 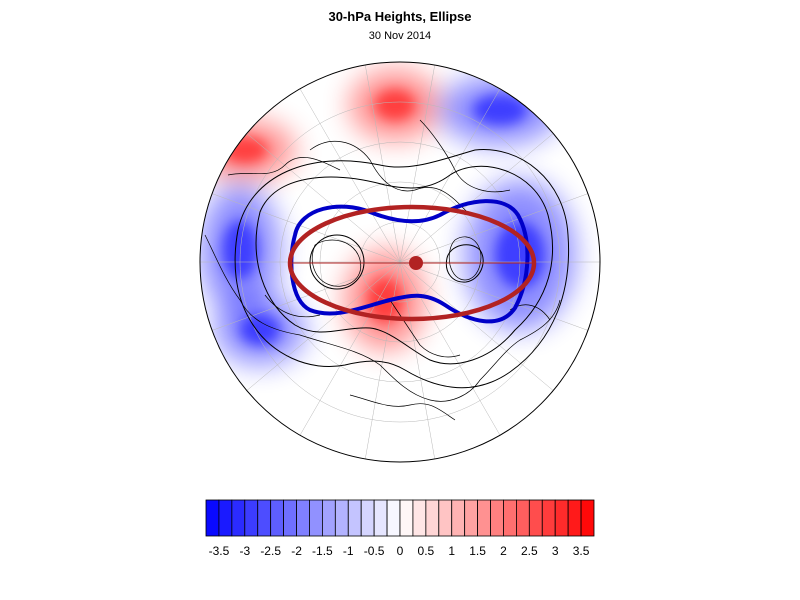 I want to click on colorbar-tick-label: 0, so click(x=400, y=551).